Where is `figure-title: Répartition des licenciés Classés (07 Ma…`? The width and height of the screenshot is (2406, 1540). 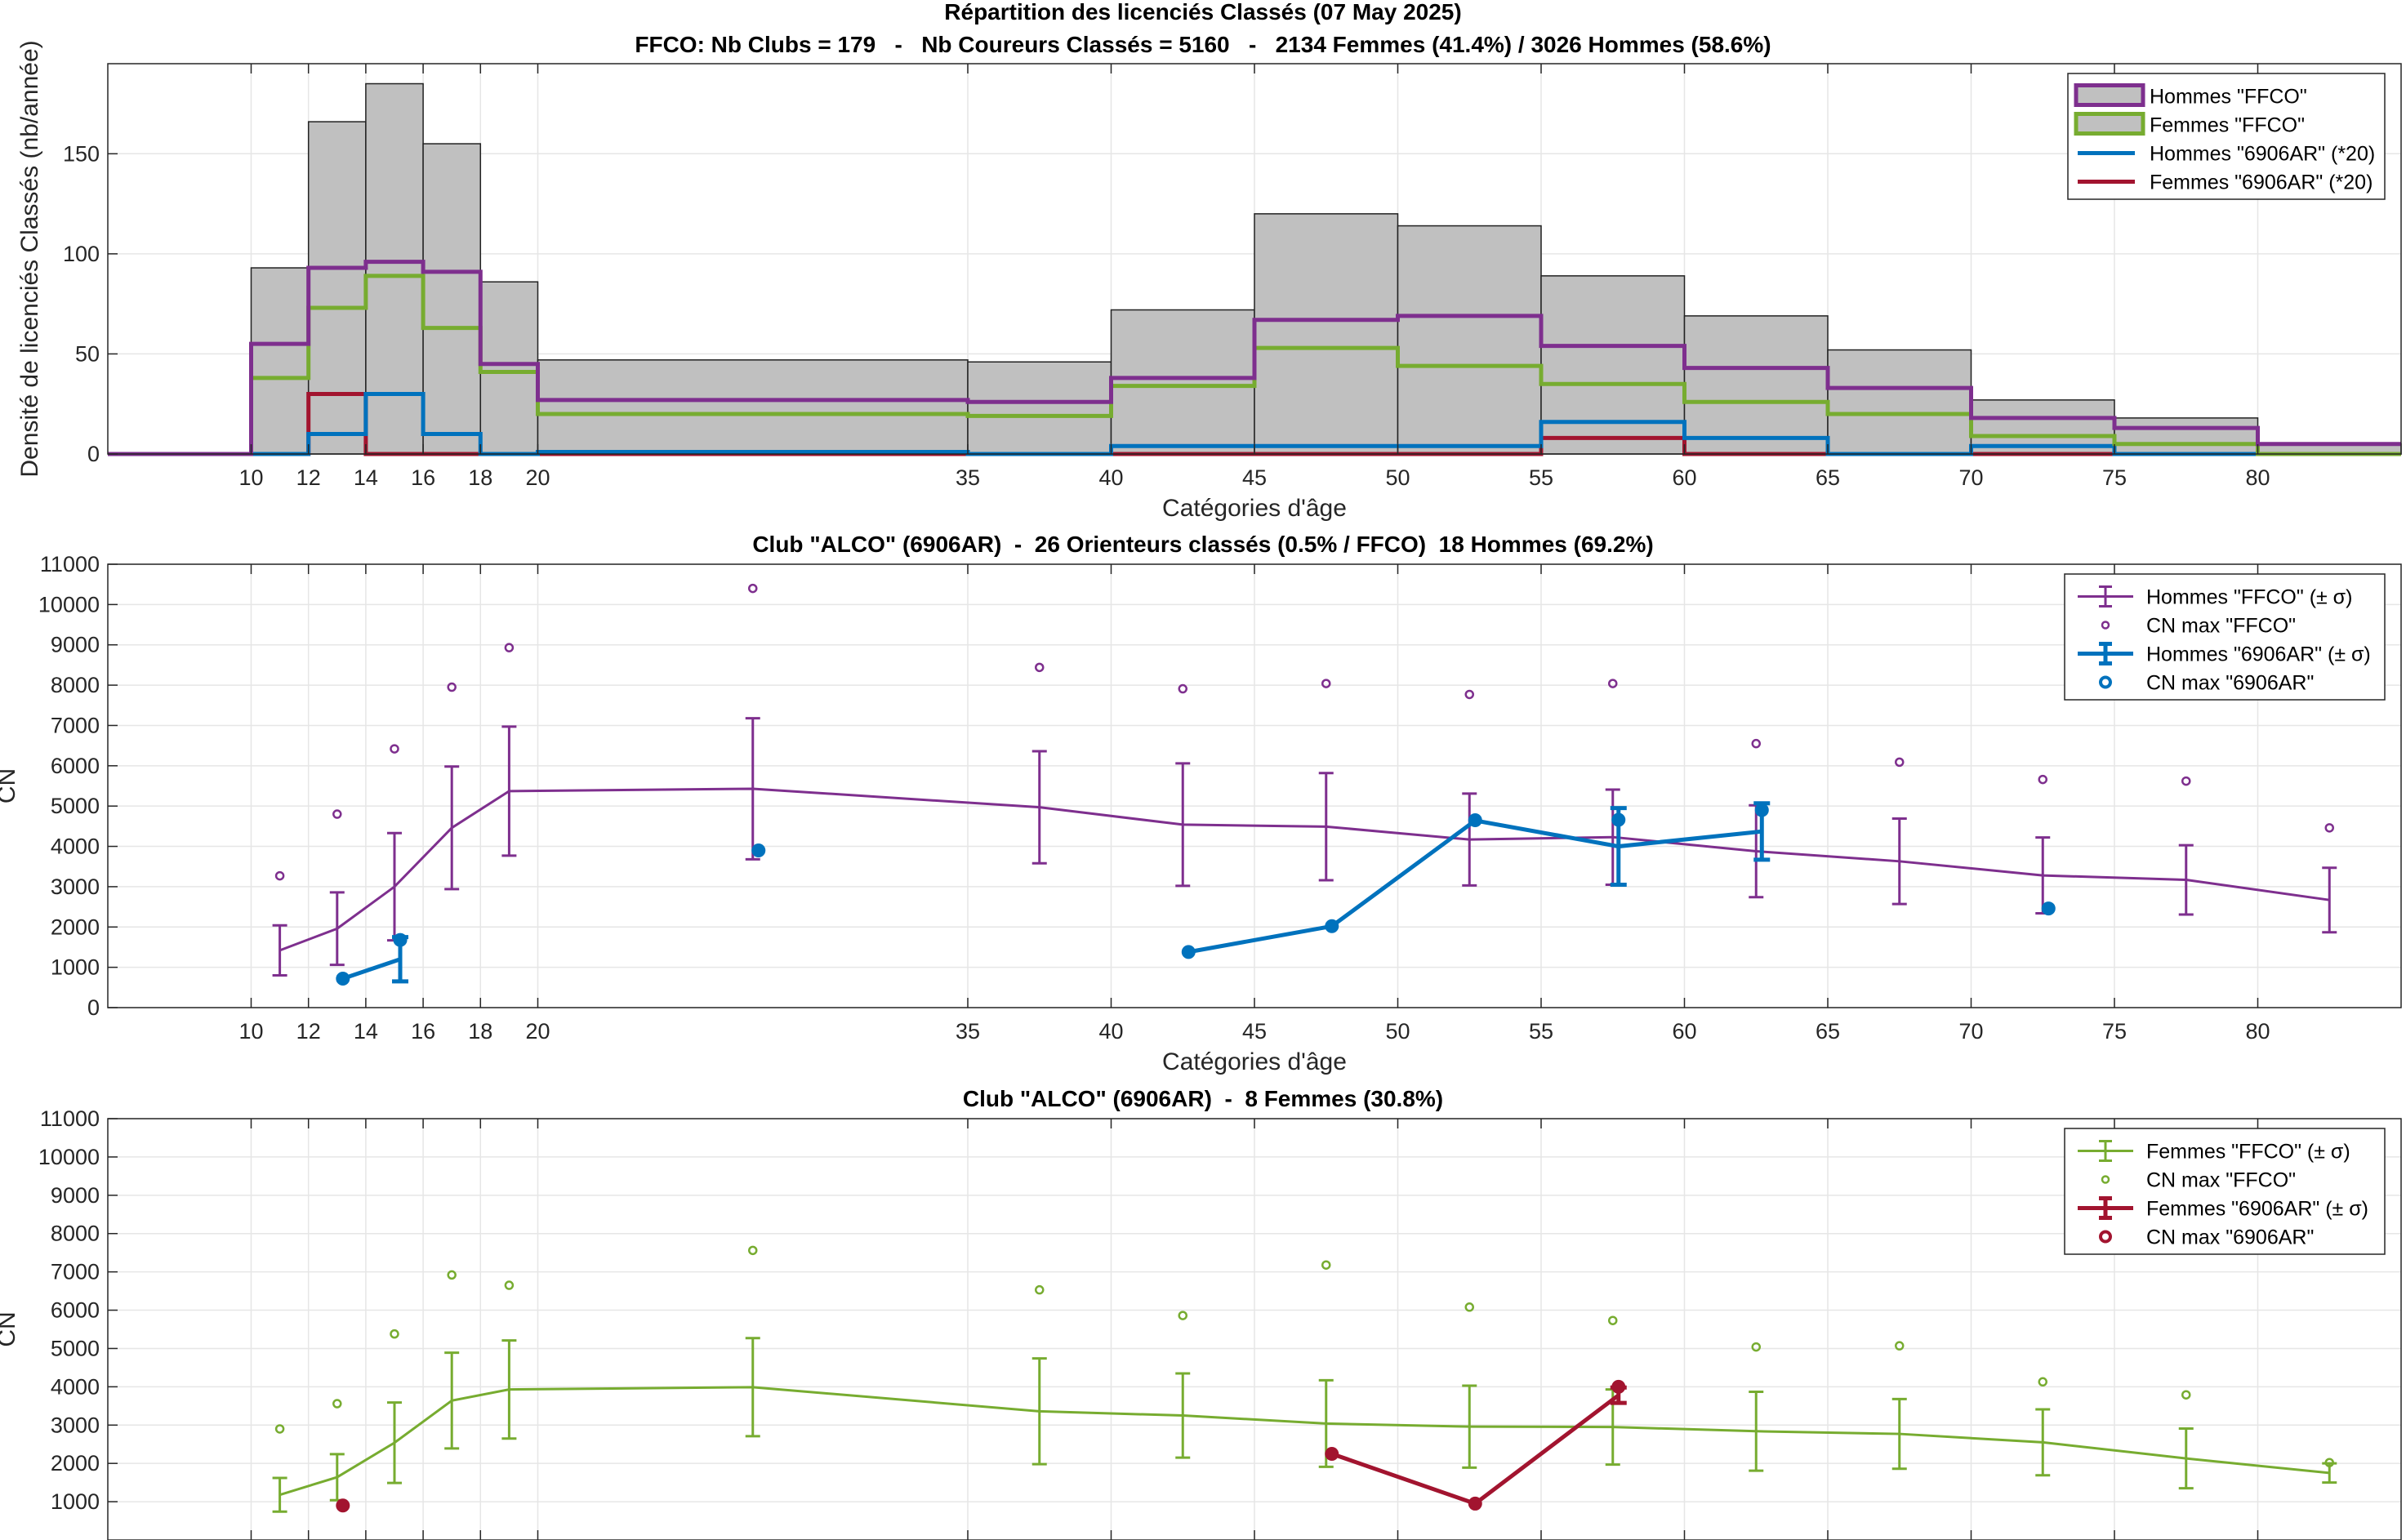
figure-title: Répartition des licenciés Classés (07 Ma… is located at coordinates (1202, 12).